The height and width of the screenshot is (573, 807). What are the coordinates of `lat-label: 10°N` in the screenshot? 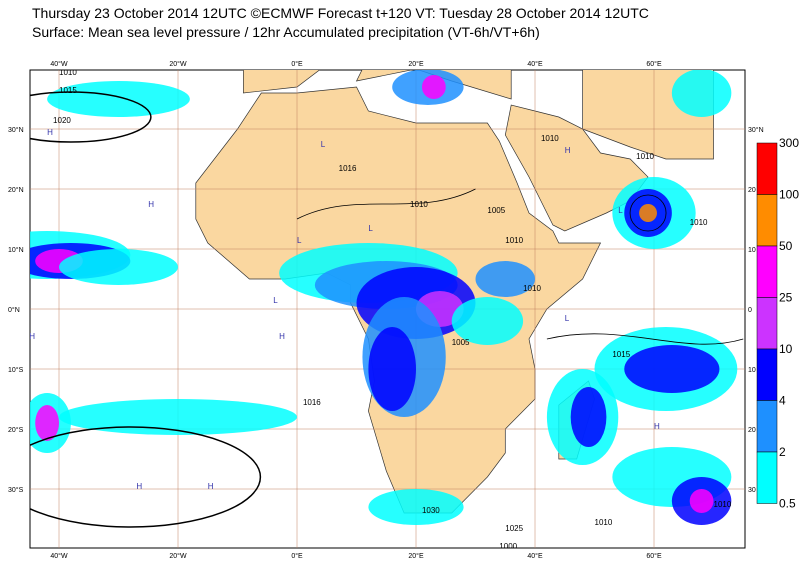 It's located at (16, 250).